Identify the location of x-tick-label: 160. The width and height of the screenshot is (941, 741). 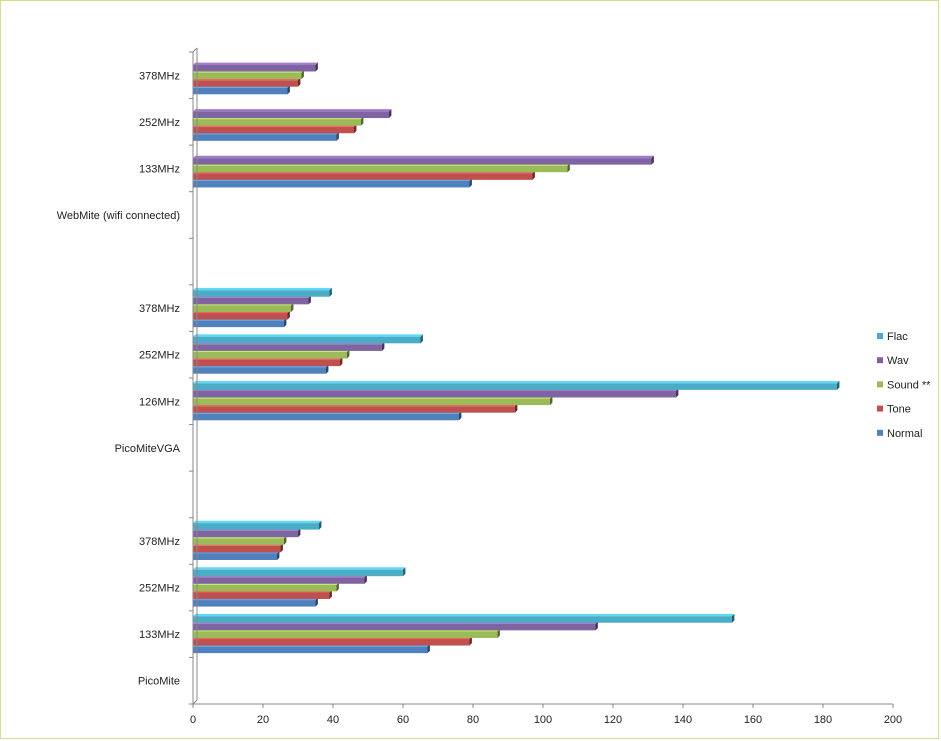
(753, 720).